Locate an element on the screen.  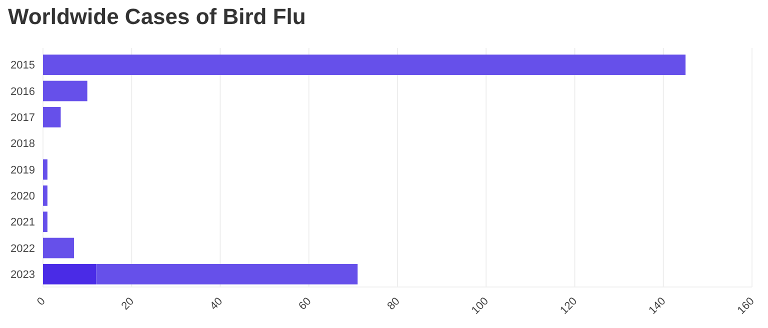
x-tick-label: 160 is located at coordinates (746, 306).